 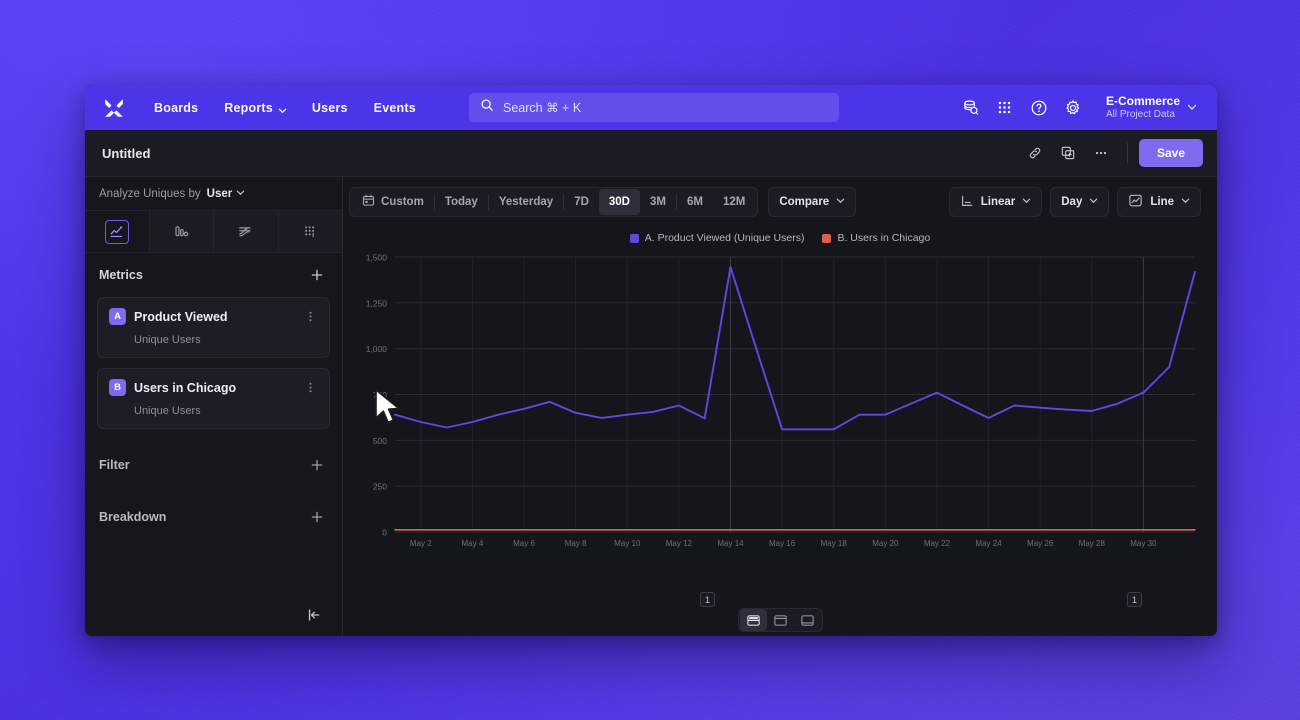 I want to click on flow-icon, so click(x=246, y=232).